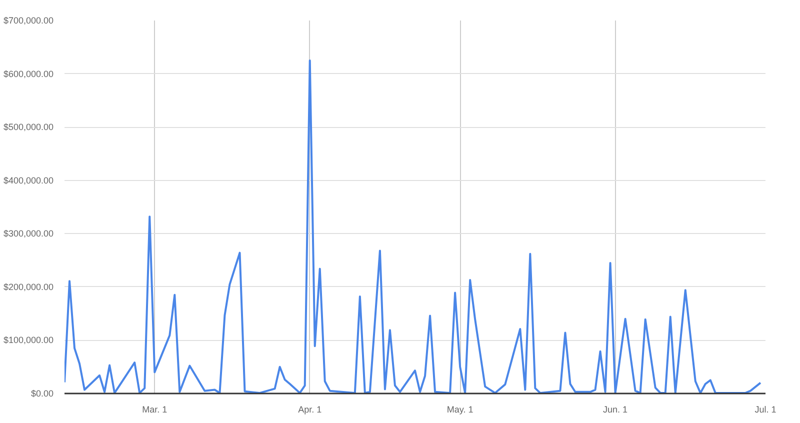 The image size is (800, 423). What do you see at coordinates (42, 393) in the screenshot?
I see `y-tick-label: $0.00` at bounding box center [42, 393].